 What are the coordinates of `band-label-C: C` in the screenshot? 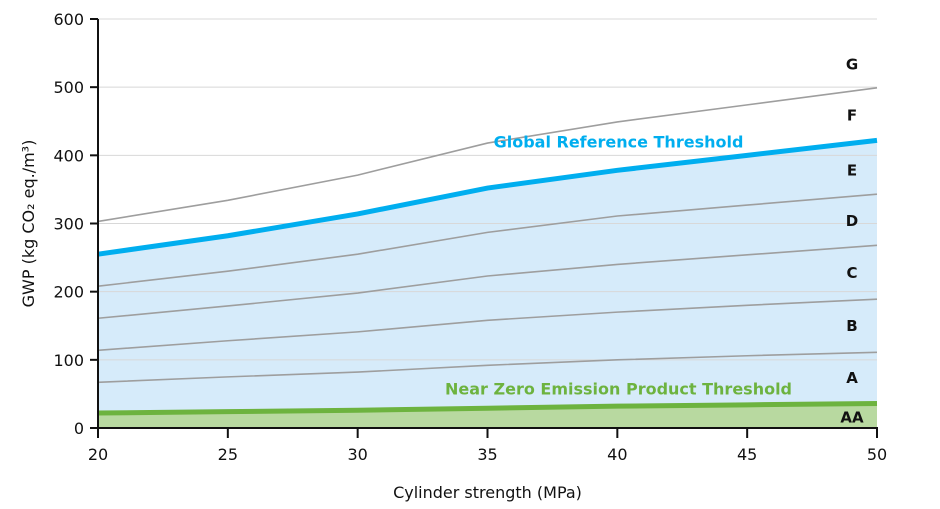 It's located at (851, 273).